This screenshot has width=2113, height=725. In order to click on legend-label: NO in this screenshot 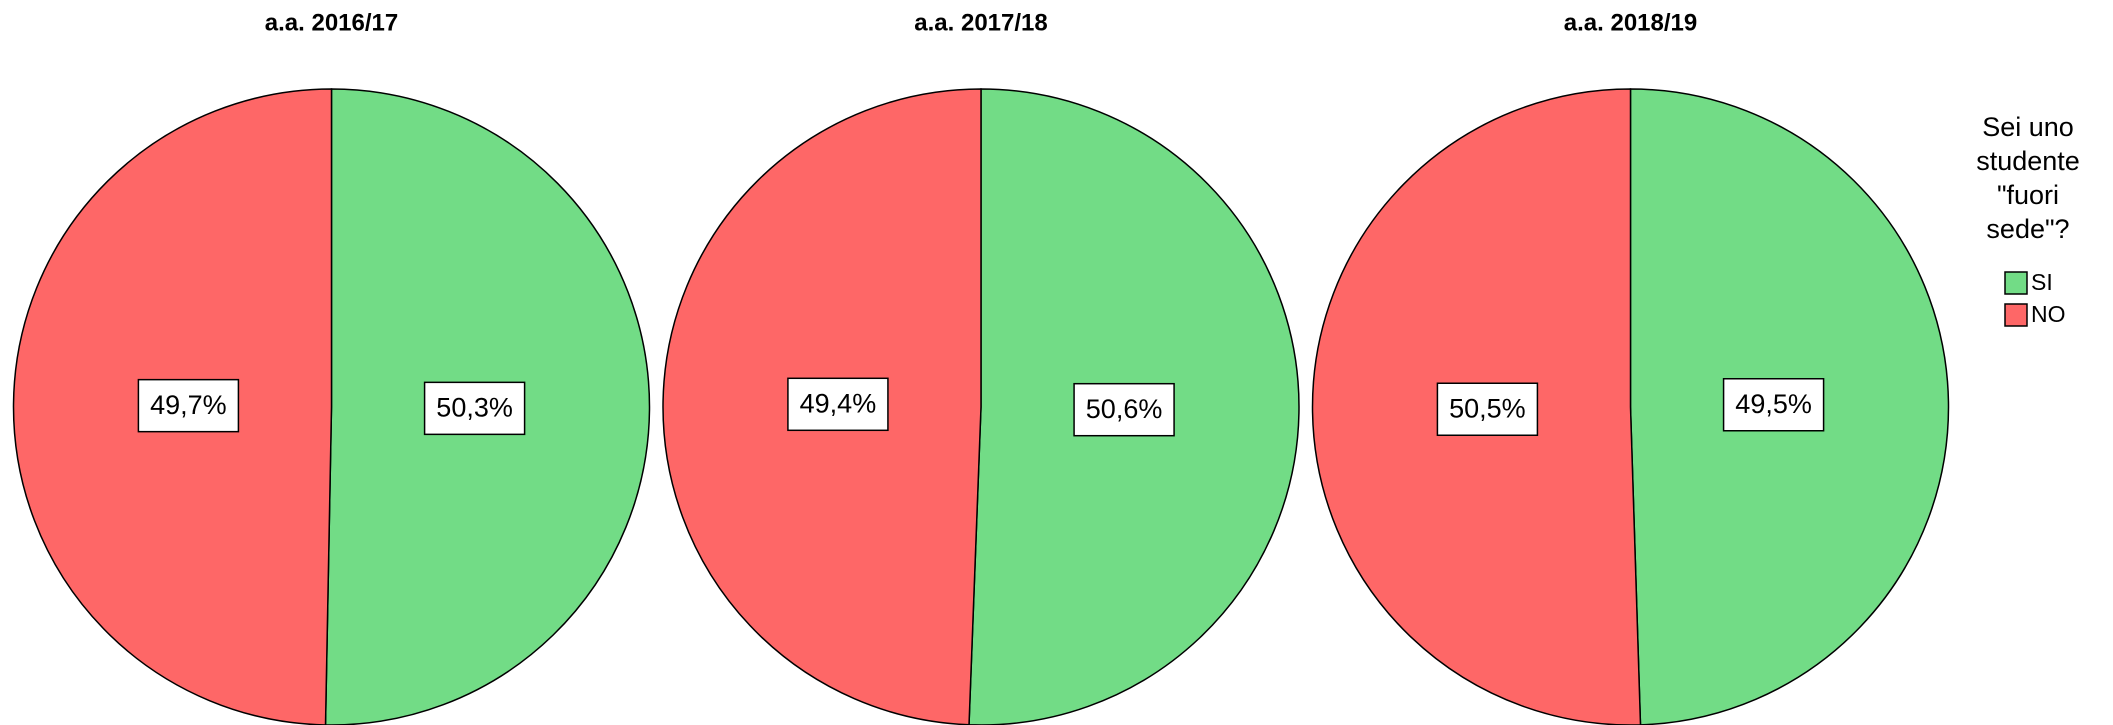, I will do `click(2048, 314)`.